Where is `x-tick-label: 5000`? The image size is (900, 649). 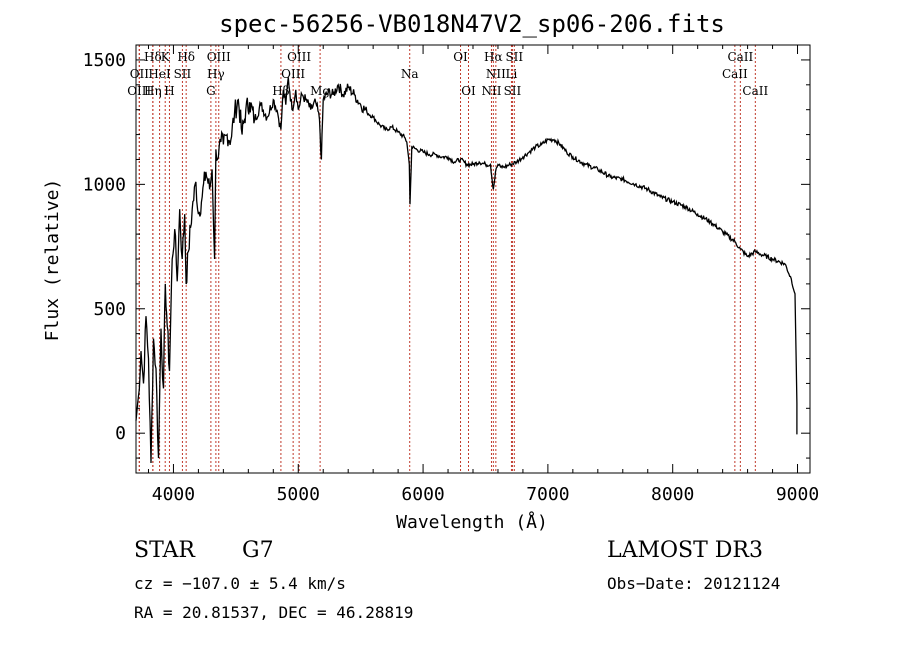 x-tick-label: 5000 is located at coordinates (298, 494).